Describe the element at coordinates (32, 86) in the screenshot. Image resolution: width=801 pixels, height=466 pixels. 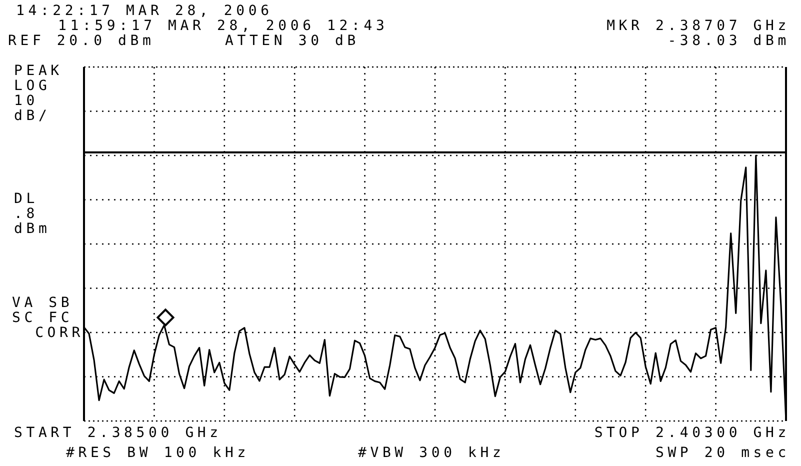
I see `text: LOG` at that location.